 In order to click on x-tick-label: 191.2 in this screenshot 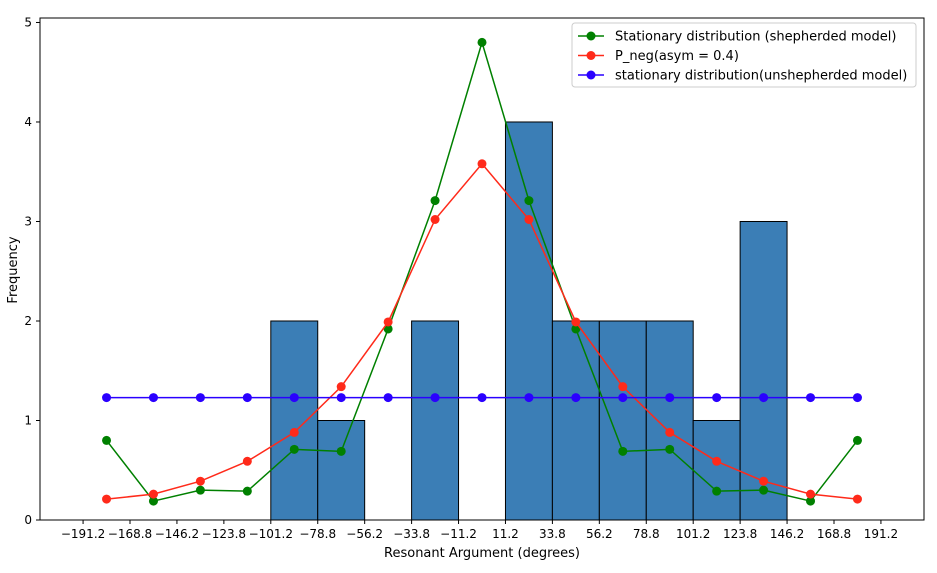, I will do `click(881, 534)`.